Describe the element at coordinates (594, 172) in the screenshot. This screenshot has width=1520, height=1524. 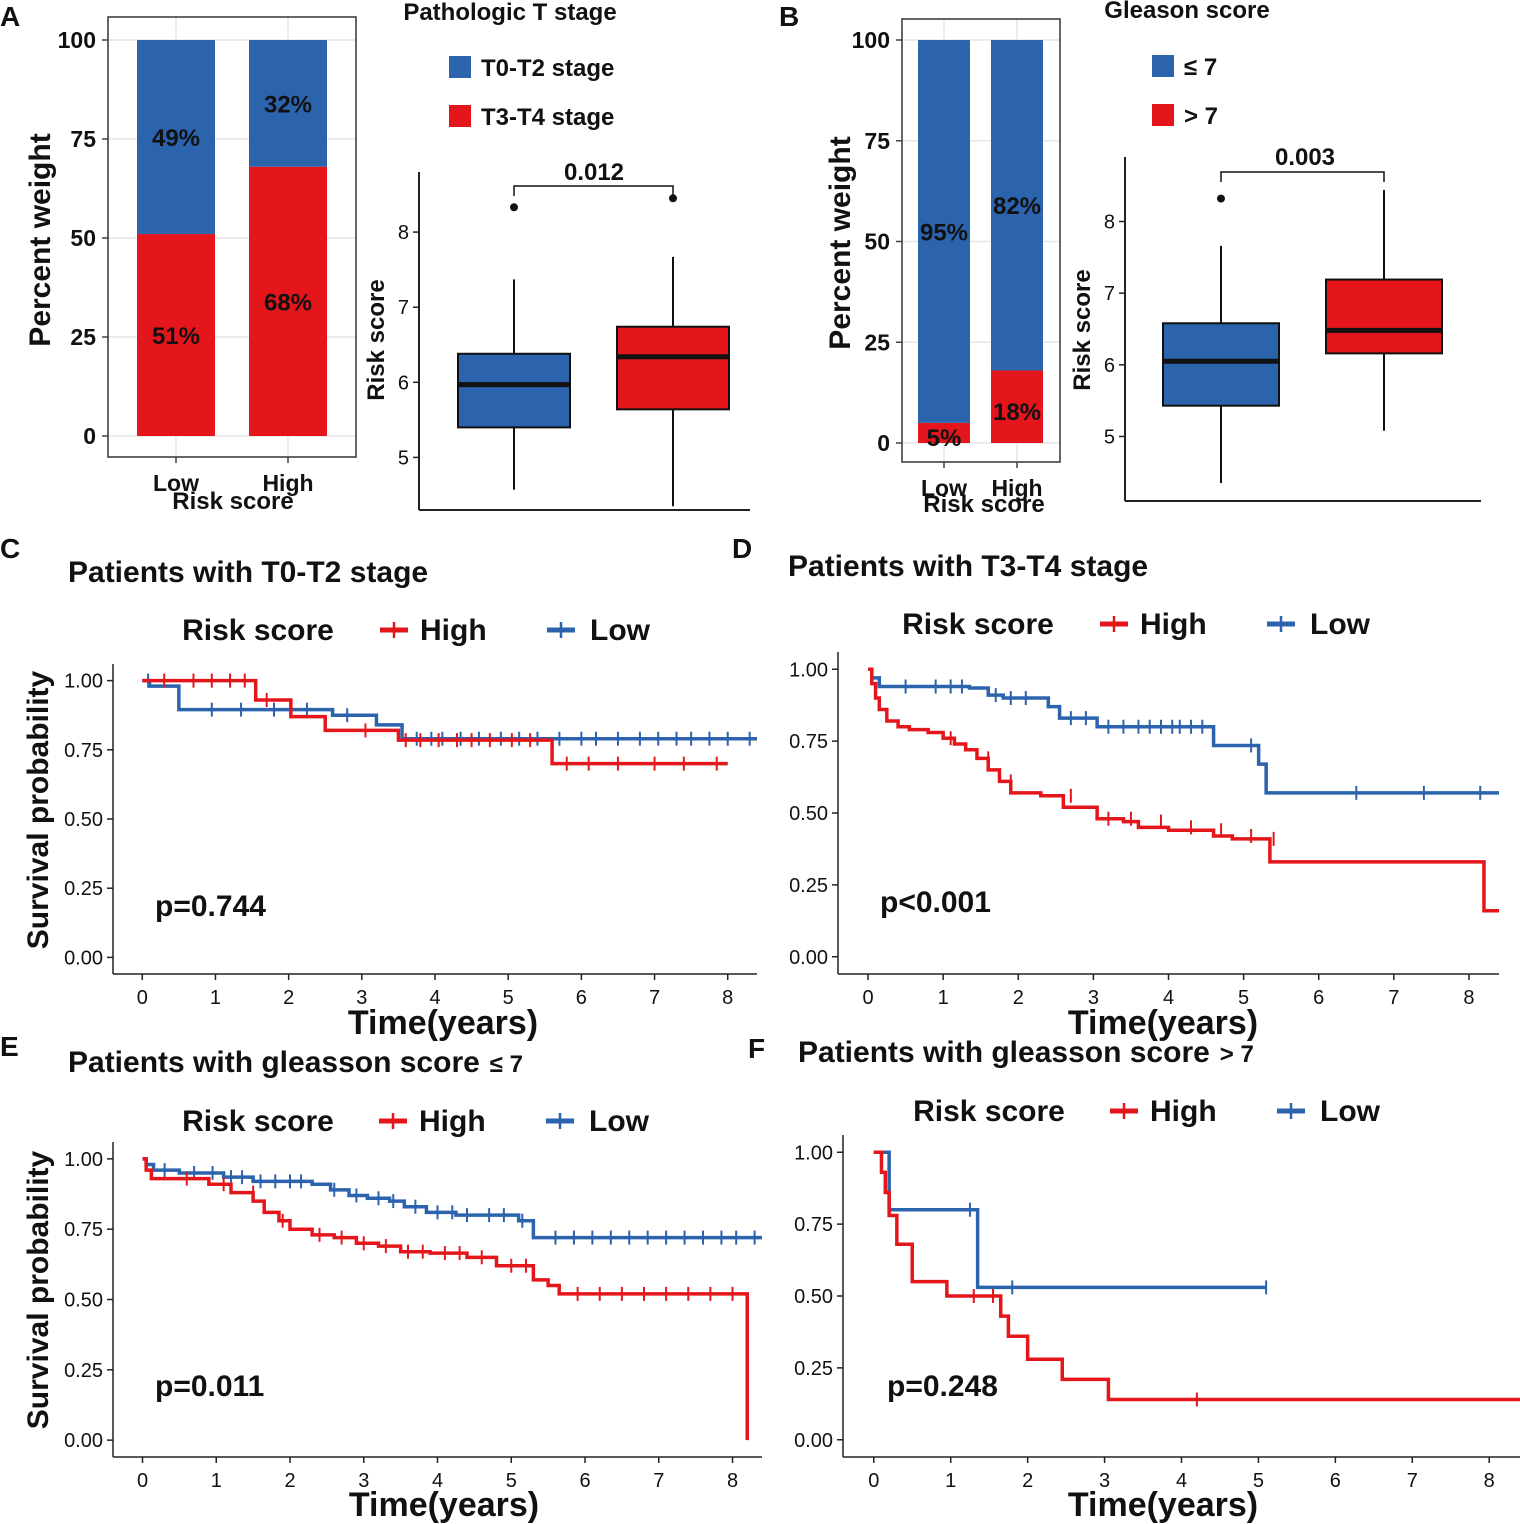
I see `significance-label: 0.012` at that location.